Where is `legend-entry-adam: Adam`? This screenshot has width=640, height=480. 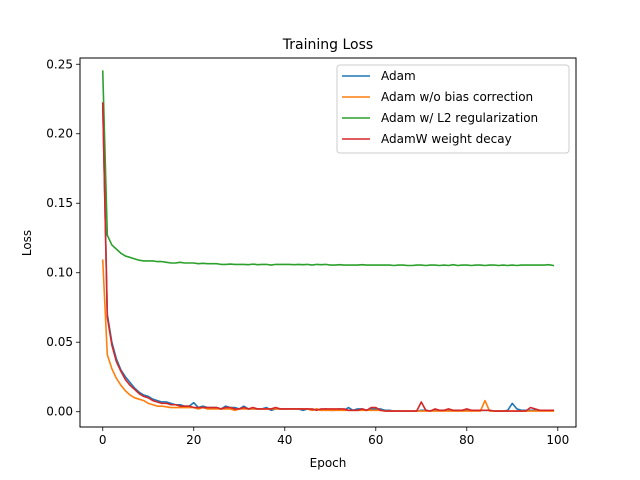
legend-entry-adam: Adam is located at coordinates (398, 76).